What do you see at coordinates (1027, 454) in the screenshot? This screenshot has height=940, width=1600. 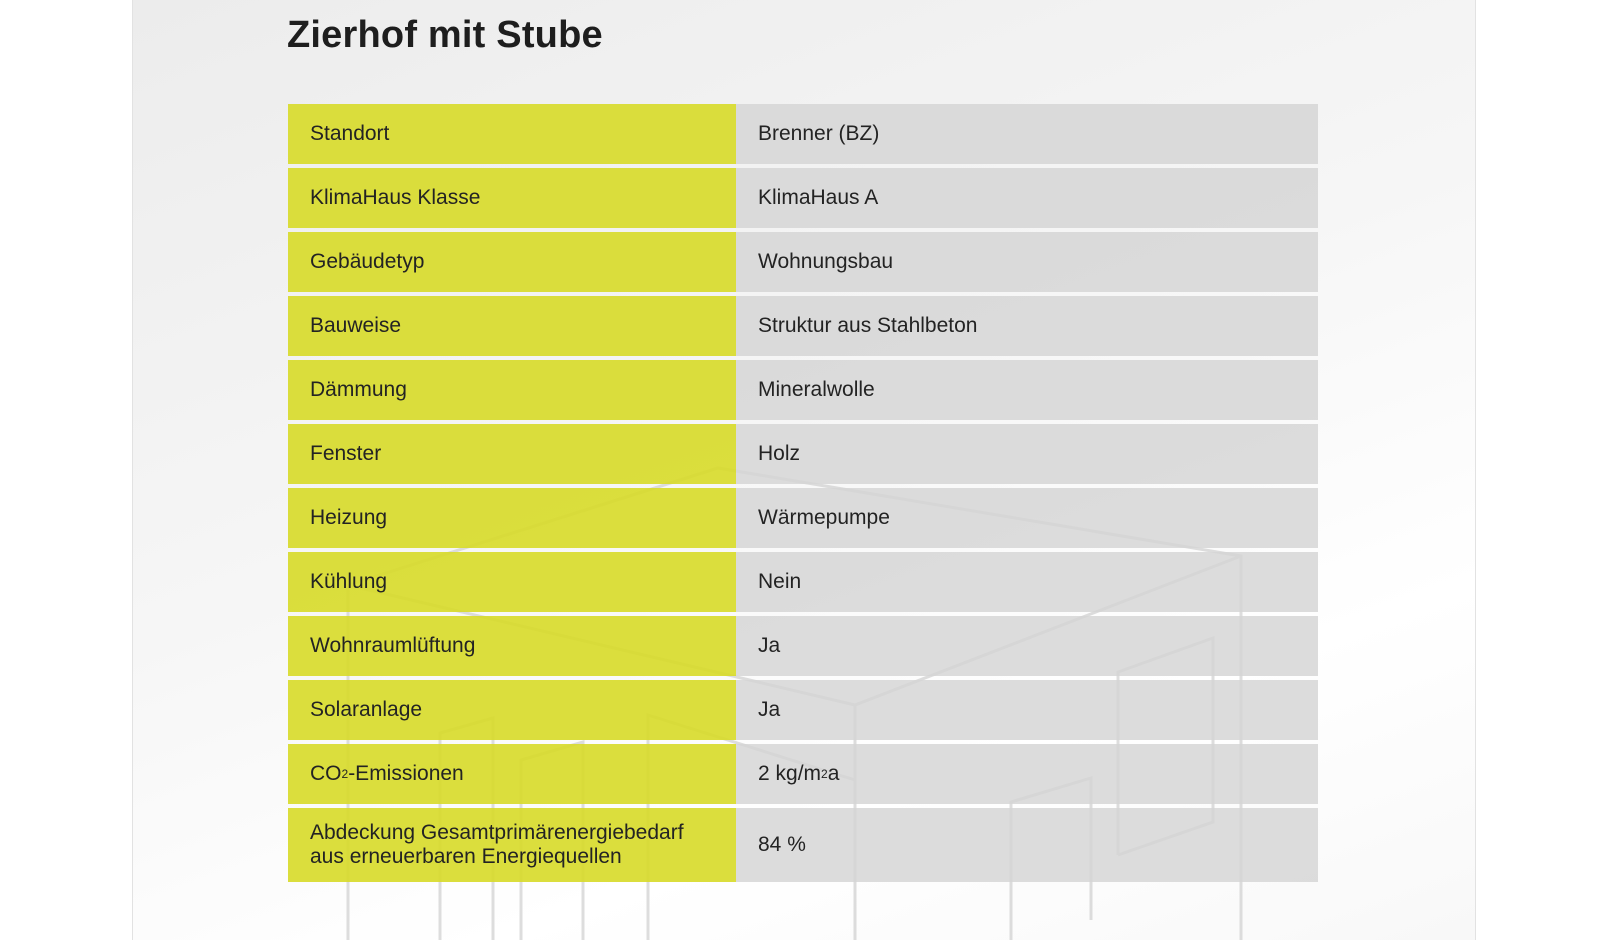 I see `row-value: Holz` at bounding box center [1027, 454].